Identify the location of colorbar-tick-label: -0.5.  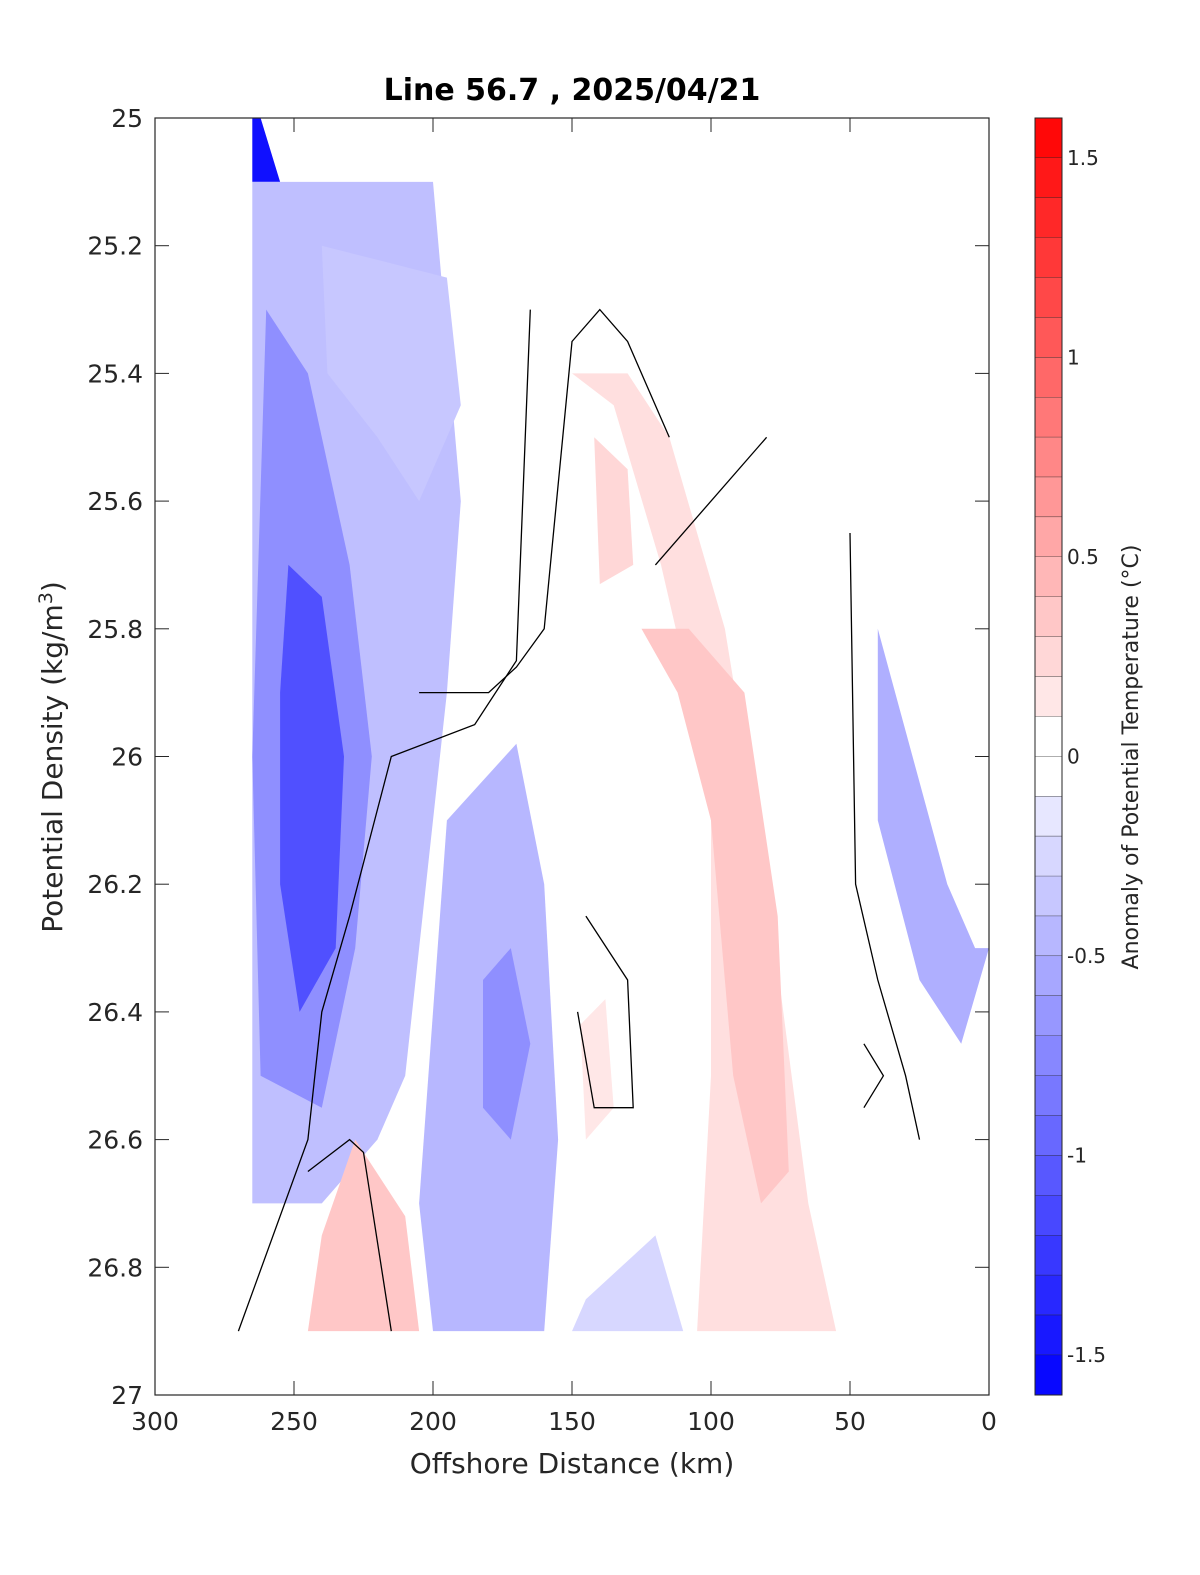
(1086, 956).